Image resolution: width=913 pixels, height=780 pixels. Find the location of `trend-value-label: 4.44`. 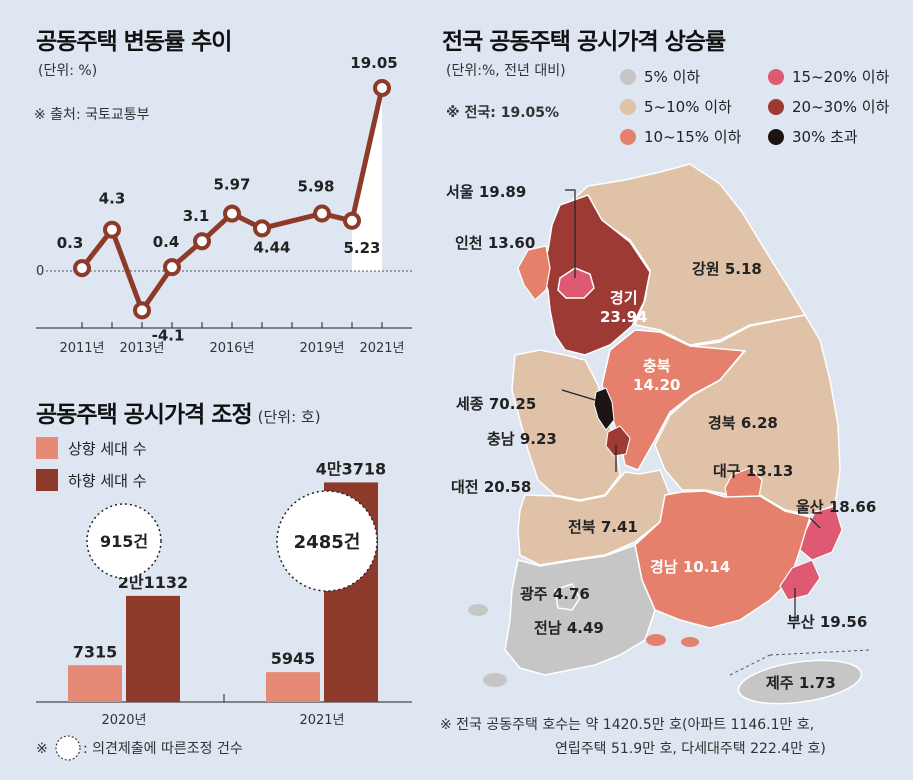

trend-value-label: 4.44 is located at coordinates (271, 247).